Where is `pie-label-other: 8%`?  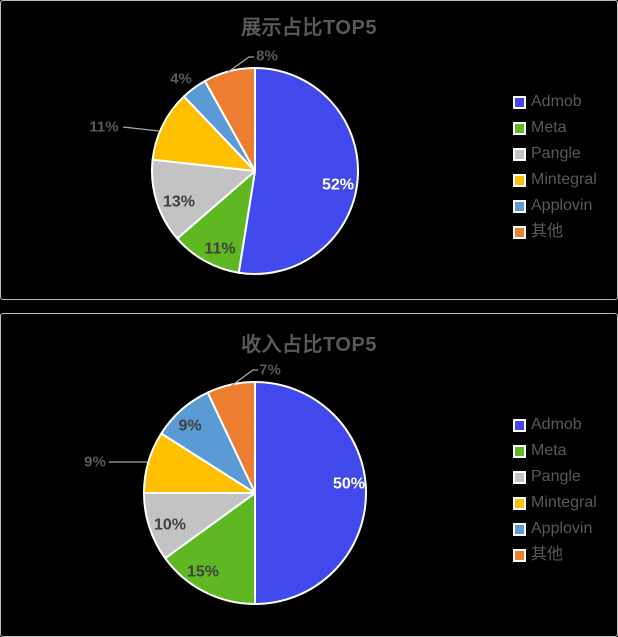
pie-label-other: 8% is located at coordinates (267, 56).